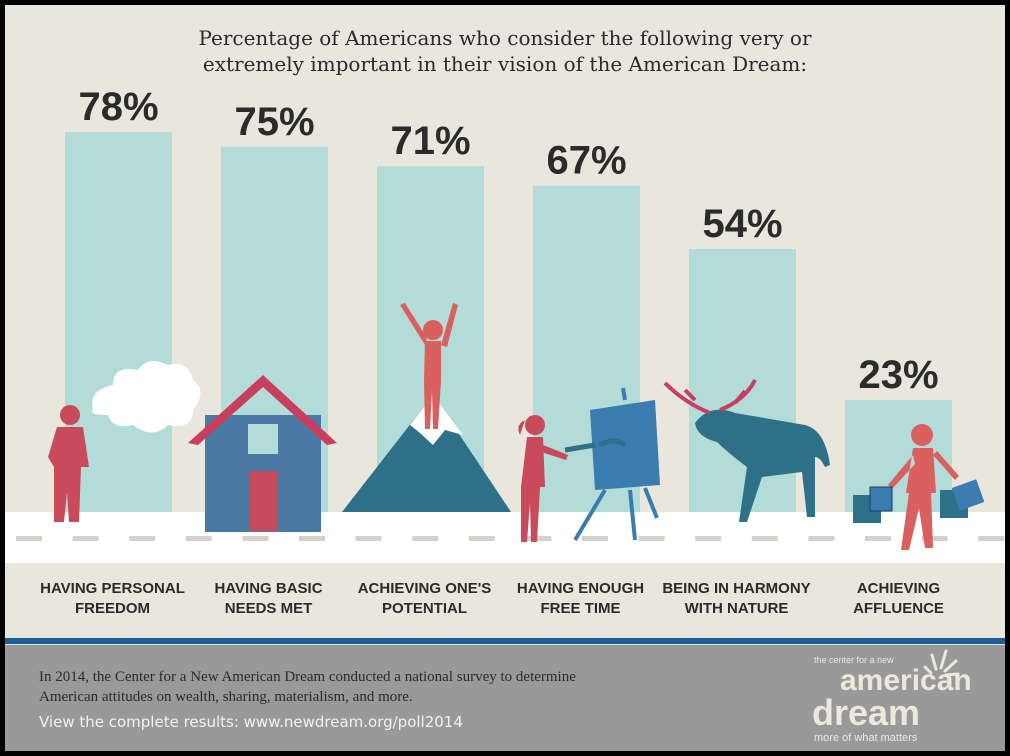  I want to click on mountain-illustration, so click(426, 407).